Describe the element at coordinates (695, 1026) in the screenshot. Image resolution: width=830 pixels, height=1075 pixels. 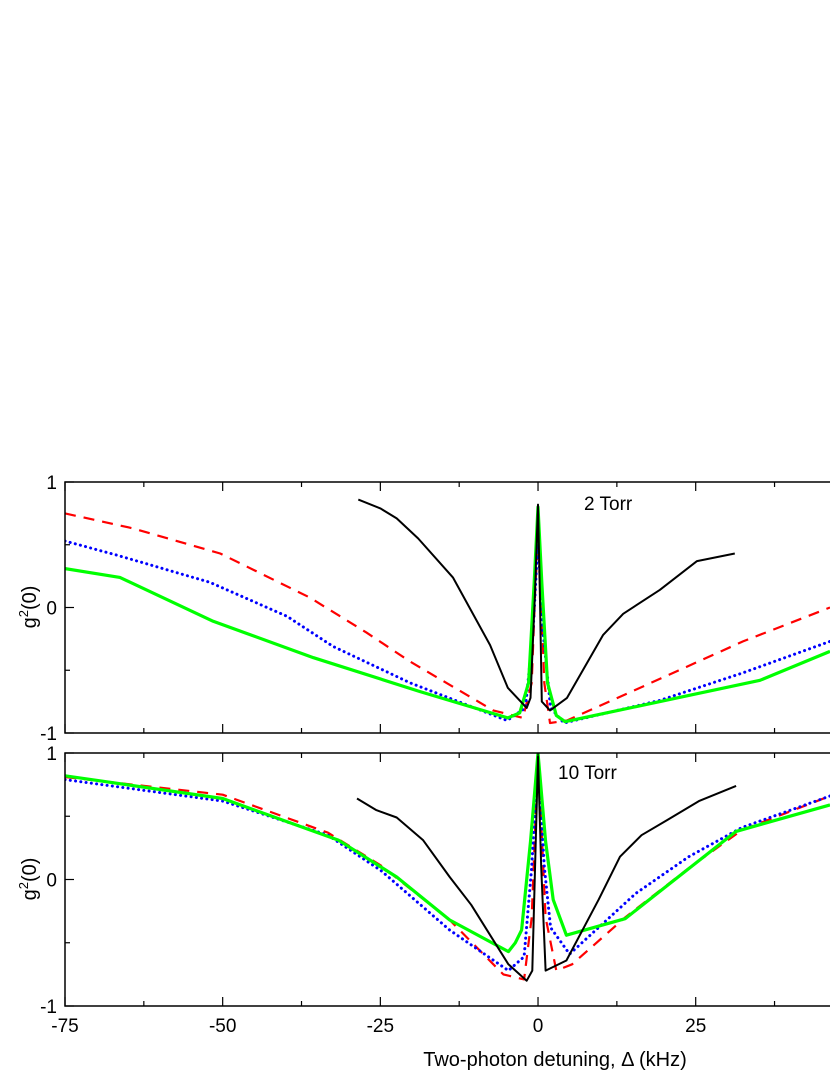
I see `x-tick-label: 25` at that location.